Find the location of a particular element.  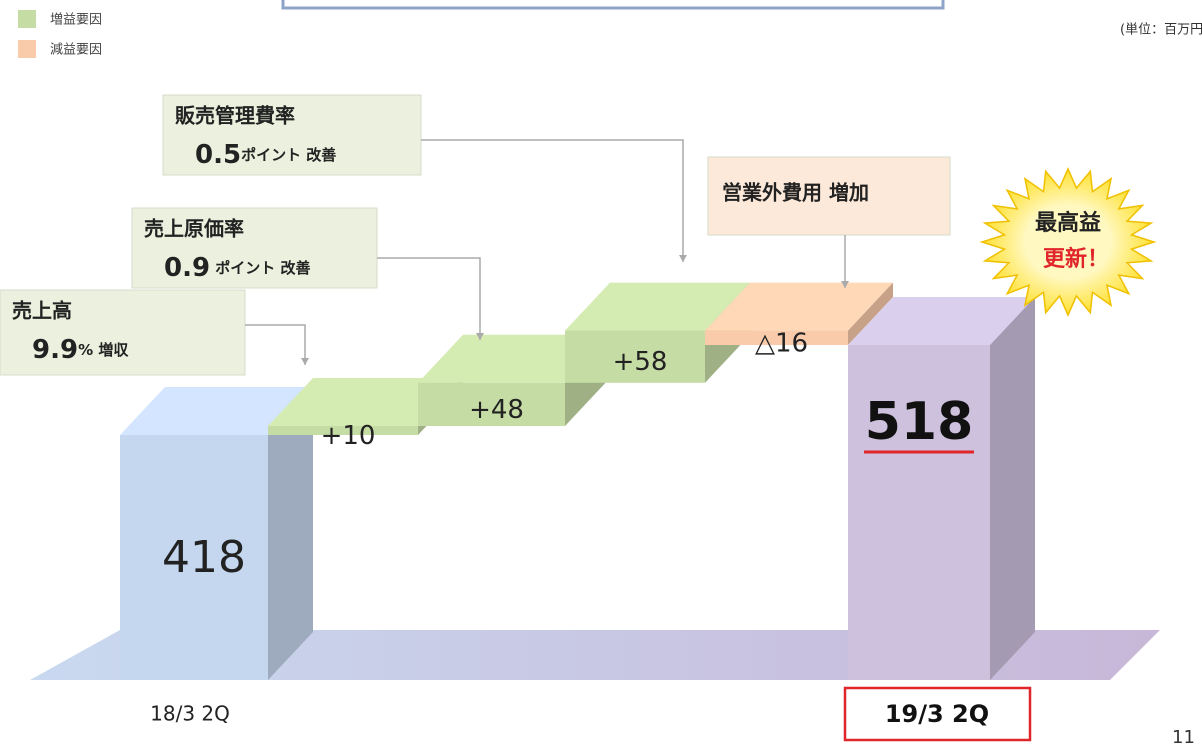

badge-line: 更新！ is located at coordinates (1076, 259).